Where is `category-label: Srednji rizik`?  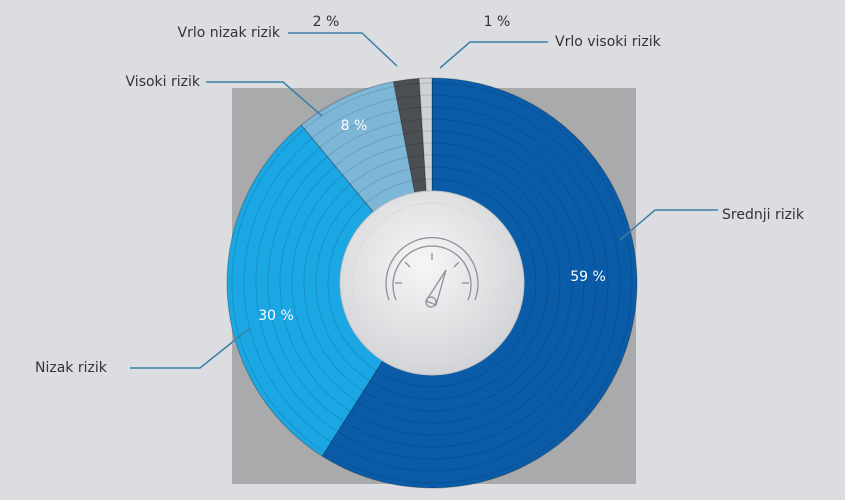
category-label: Srednji rizik is located at coordinates (763, 215).